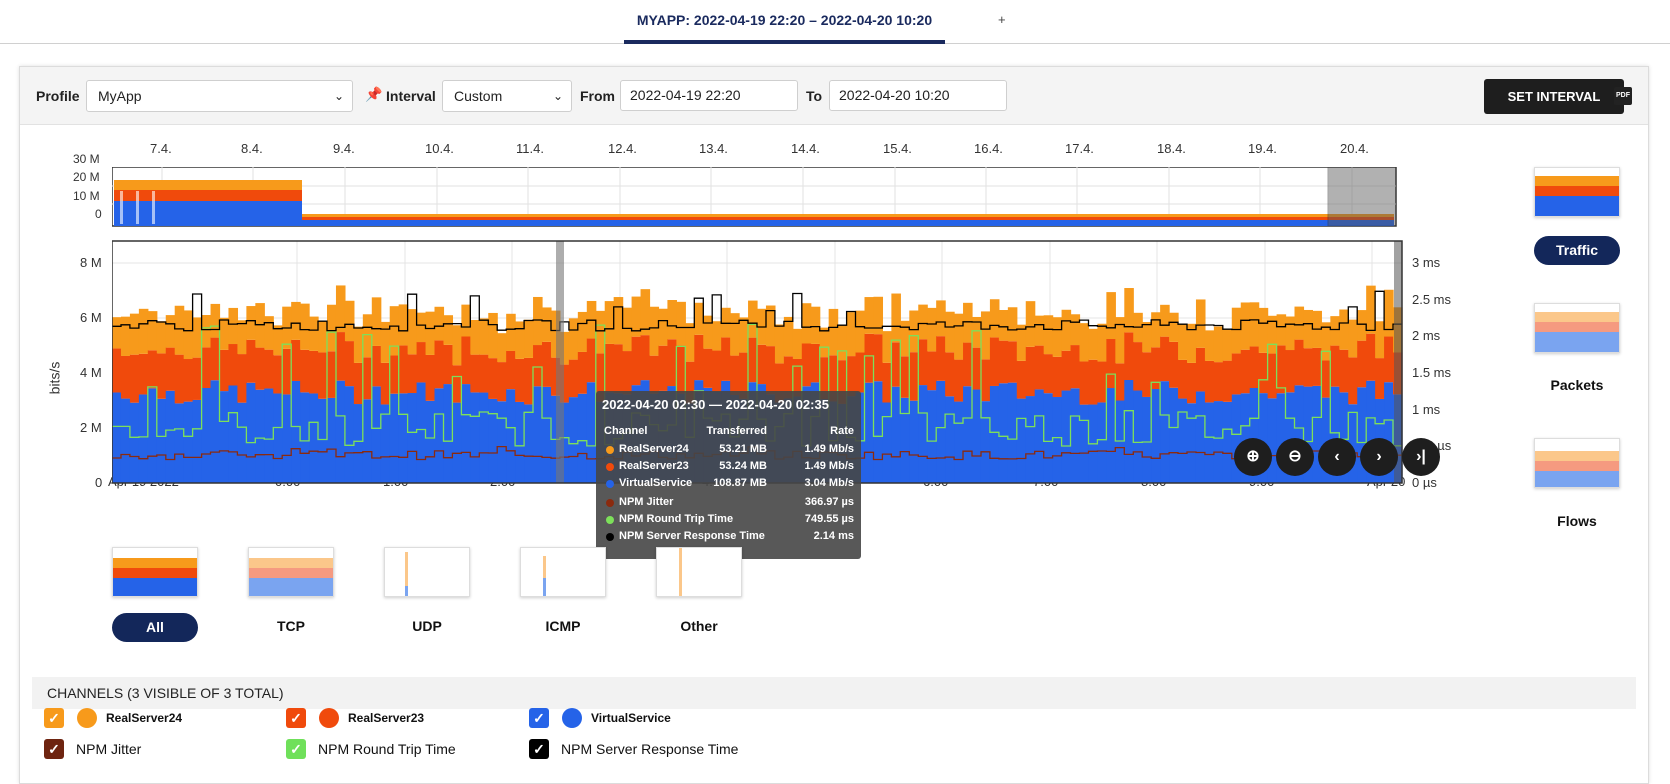  What do you see at coordinates (1577, 328) in the screenshot?
I see `packets-view-thumbnail` at bounding box center [1577, 328].